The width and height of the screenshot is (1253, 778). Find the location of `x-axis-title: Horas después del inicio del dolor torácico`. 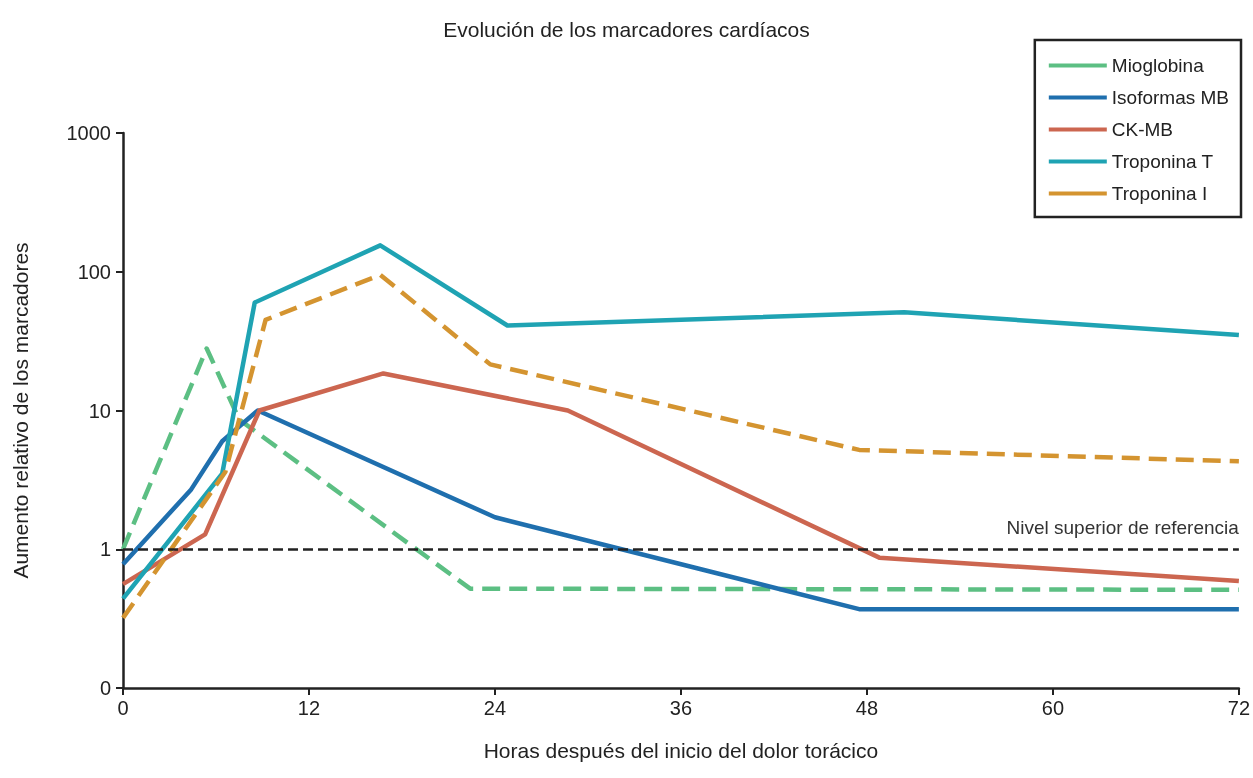

x-axis-title: Horas después del inicio del dolor torácico is located at coordinates (681, 750).